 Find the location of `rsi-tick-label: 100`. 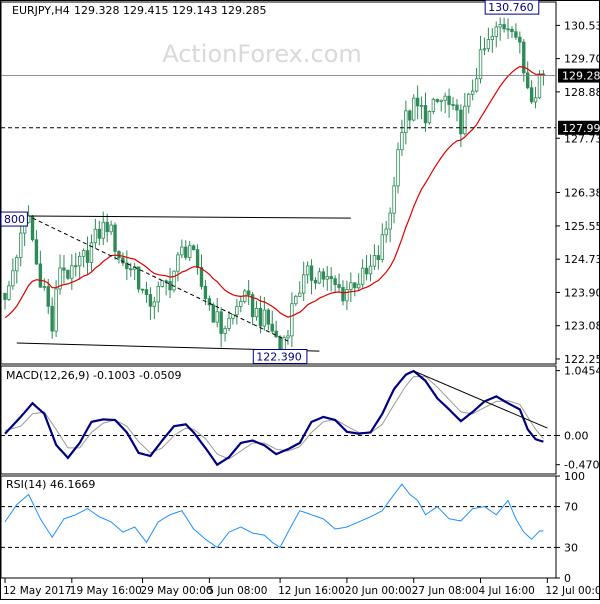

rsi-tick-label: 100 is located at coordinates (574, 476).